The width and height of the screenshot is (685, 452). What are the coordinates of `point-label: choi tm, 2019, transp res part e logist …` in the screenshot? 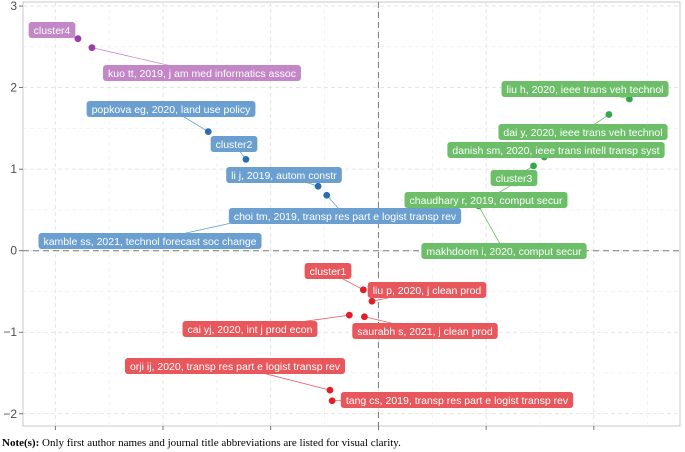 It's located at (345, 216).